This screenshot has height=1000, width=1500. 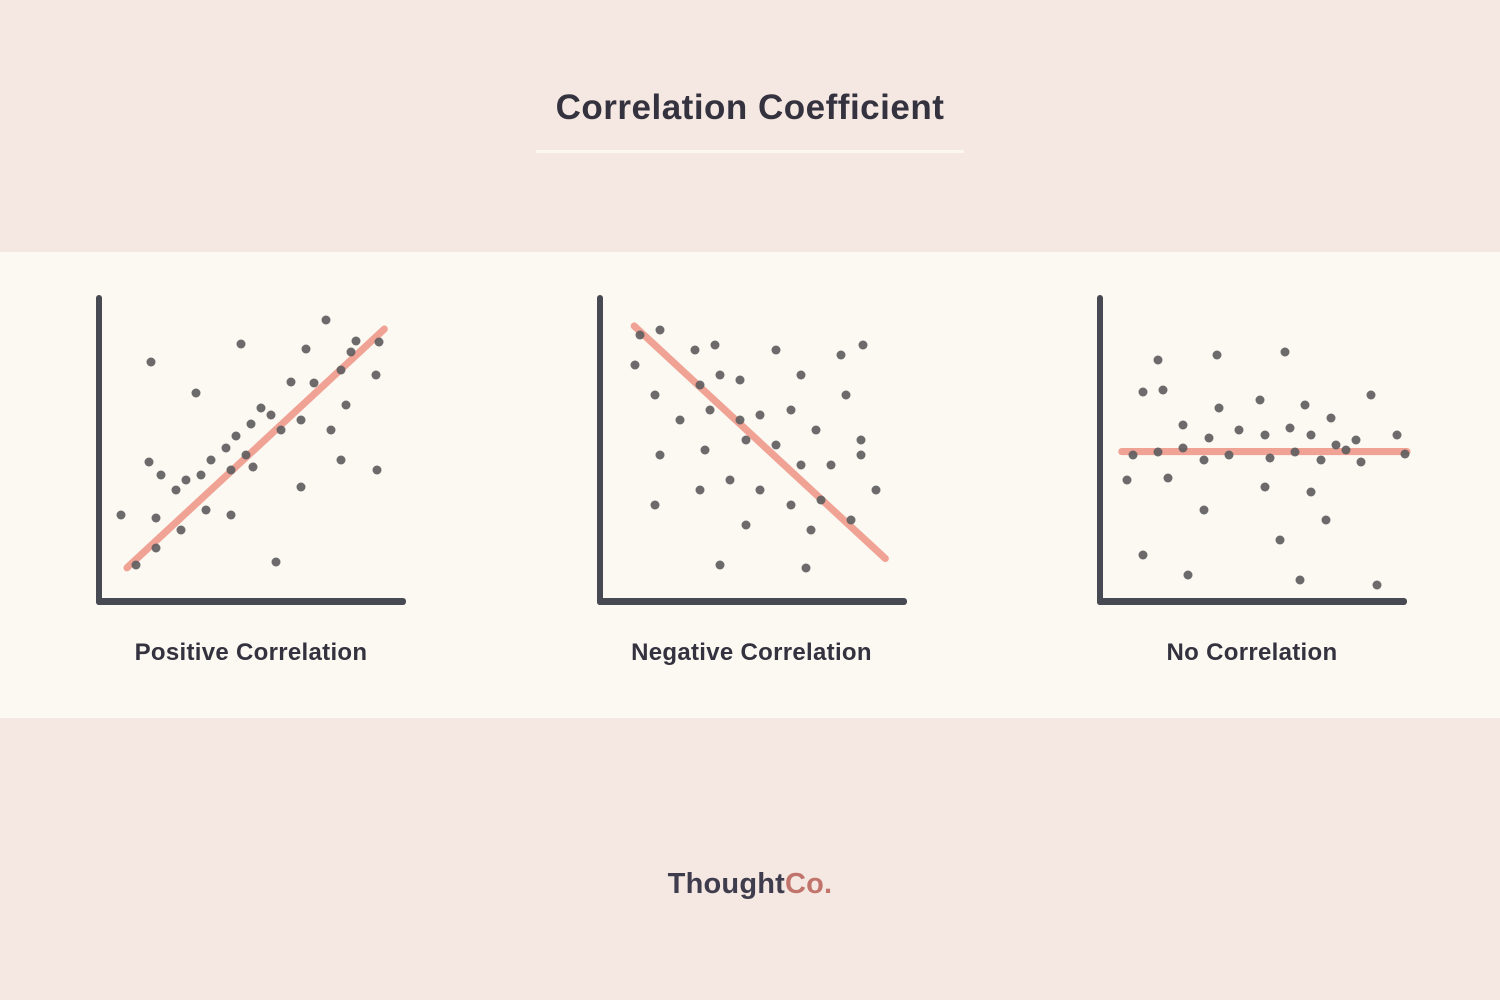 I want to click on x-axis, so click(x=1252, y=601).